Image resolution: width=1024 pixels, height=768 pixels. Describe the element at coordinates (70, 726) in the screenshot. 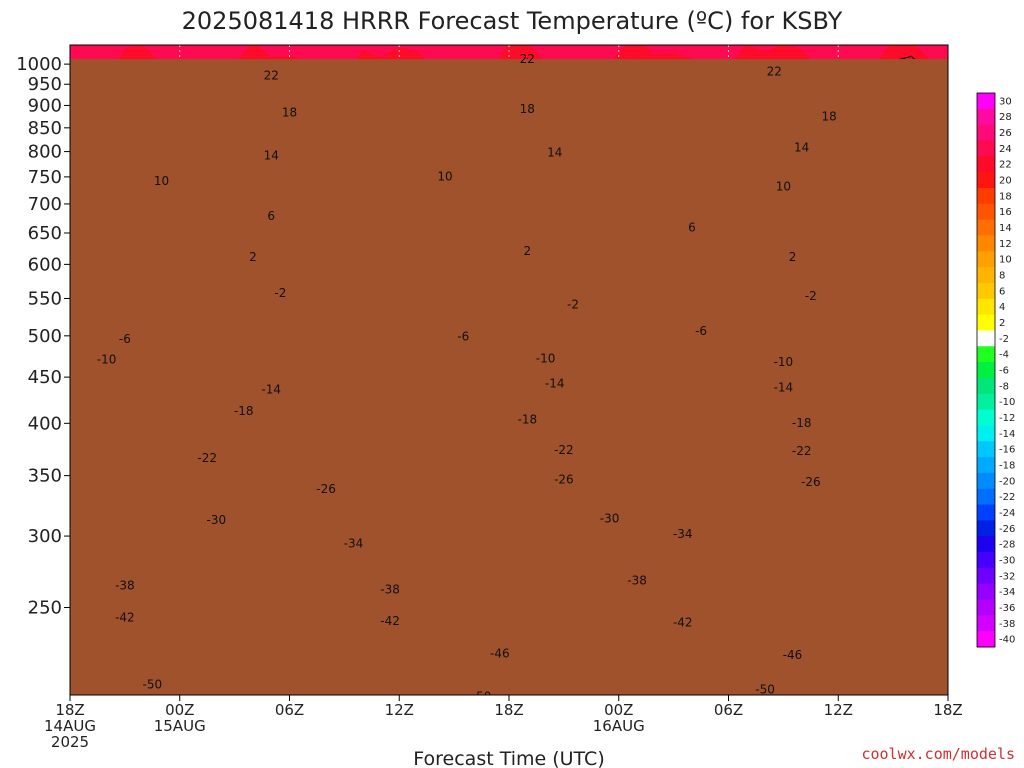

I see `x-tick-label: 14AUG` at that location.